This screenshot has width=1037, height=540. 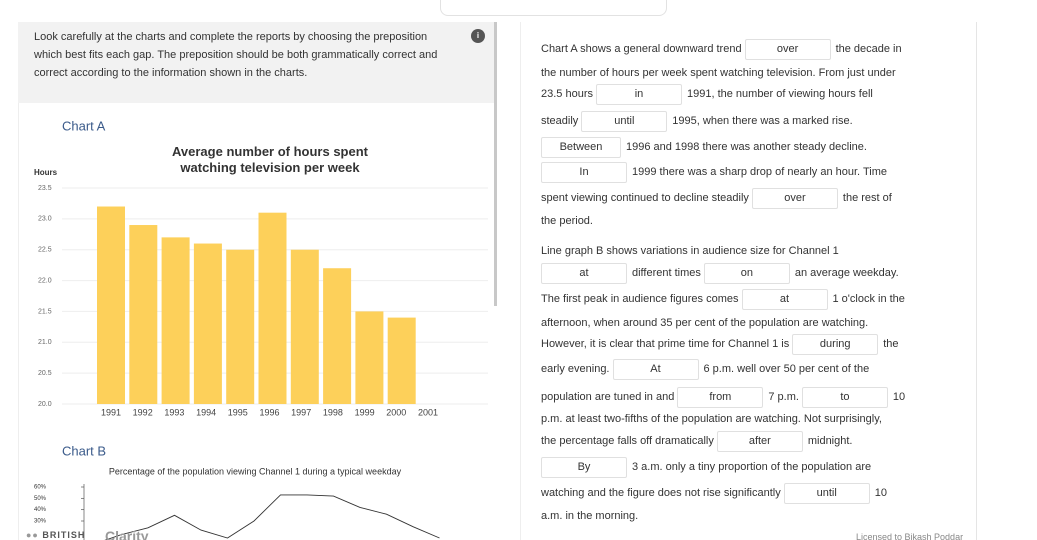 I want to click on y-tick-label: 20.0, so click(x=45, y=404).